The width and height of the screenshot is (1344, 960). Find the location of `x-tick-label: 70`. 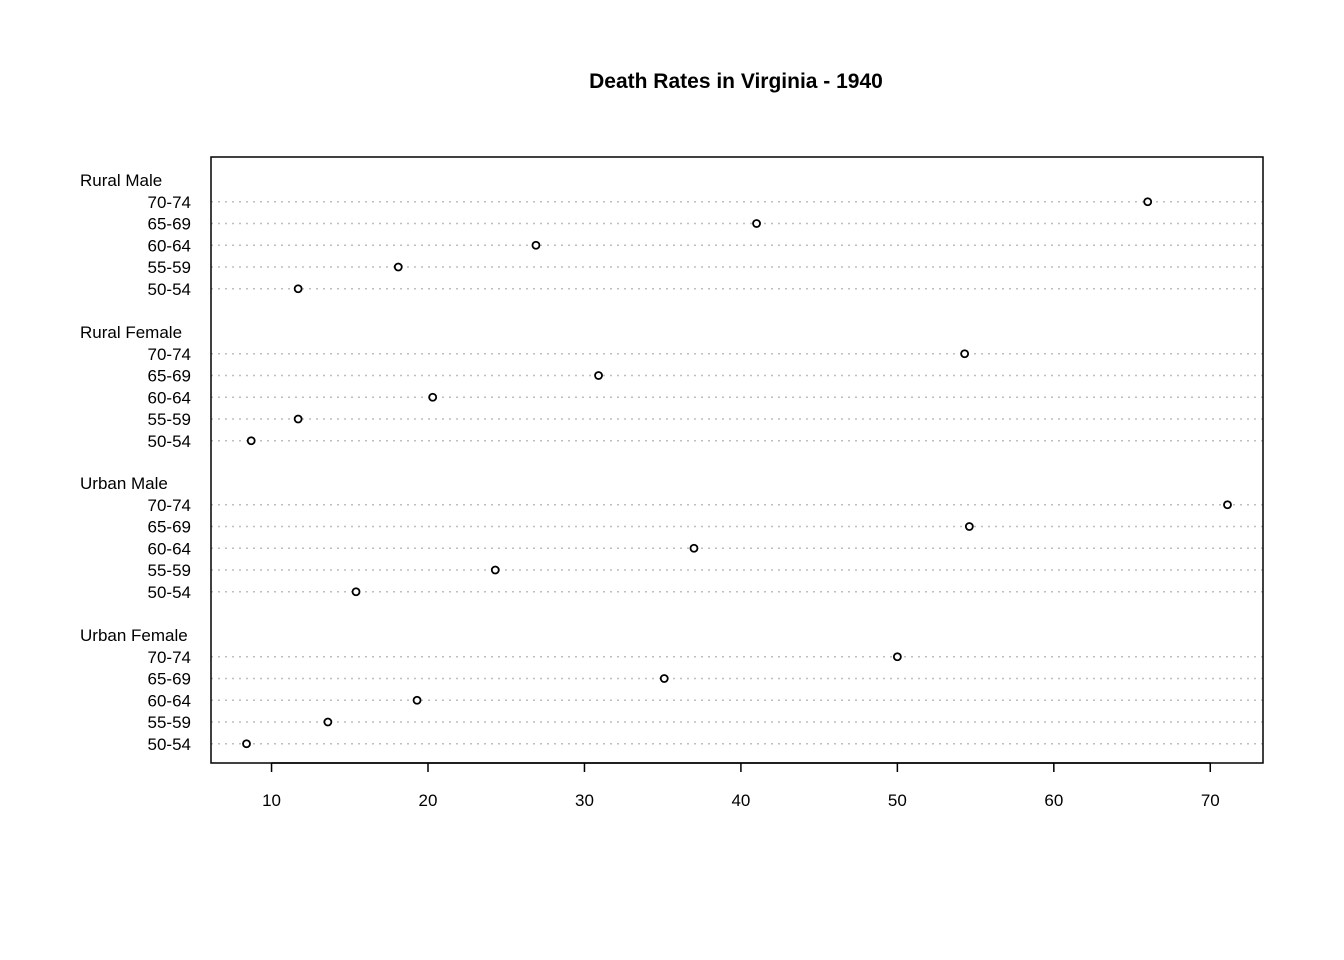

x-tick-label: 70 is located at coordinates (1210, 800).